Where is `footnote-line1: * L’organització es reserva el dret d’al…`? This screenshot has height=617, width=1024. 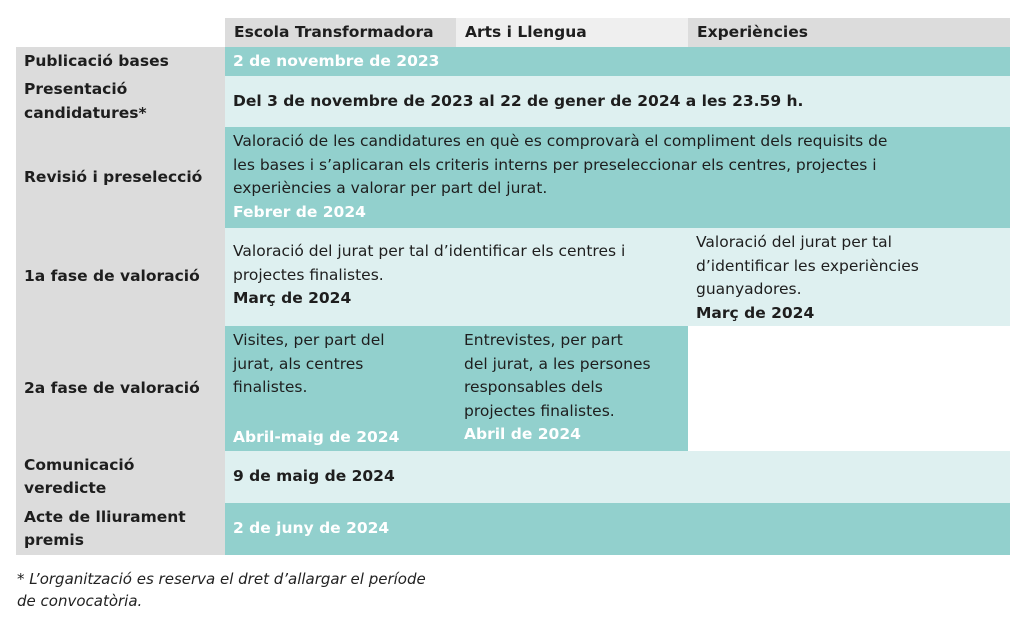 footnote-line1: * L’organització es reserva el dret d’al… is located at coordinates (221, 579).